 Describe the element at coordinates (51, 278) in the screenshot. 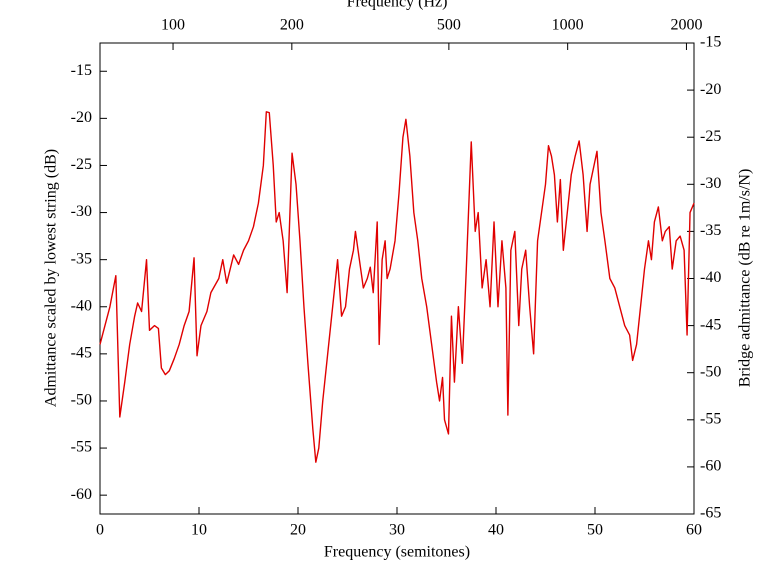

I see `y-axis-label: Admittance scaled by lowest string (dB)` at that location.